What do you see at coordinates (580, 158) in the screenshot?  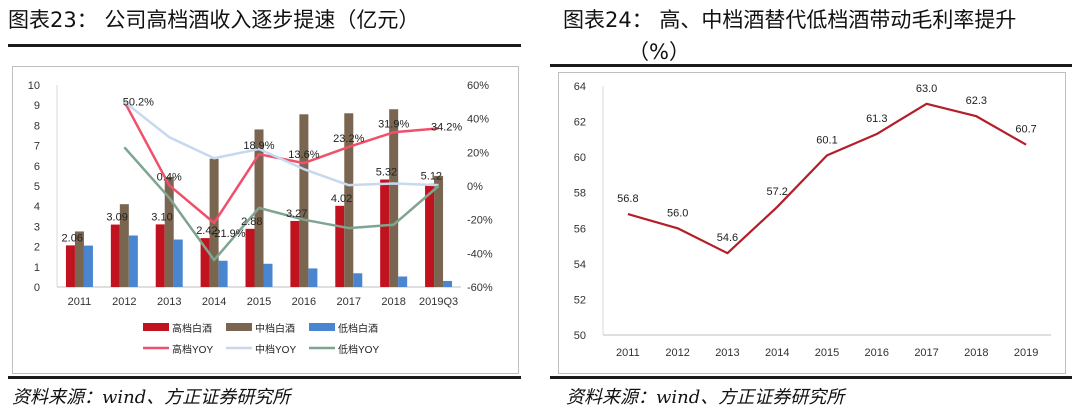 I see `y-tick-label: 60` at bounding box center [580, 158].